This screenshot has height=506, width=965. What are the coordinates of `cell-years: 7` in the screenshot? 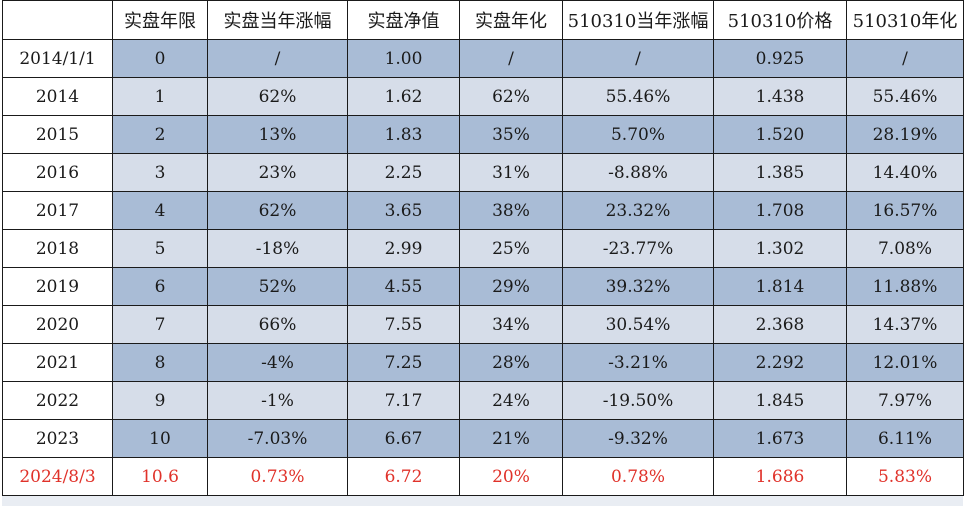 It's located at (160, 324).